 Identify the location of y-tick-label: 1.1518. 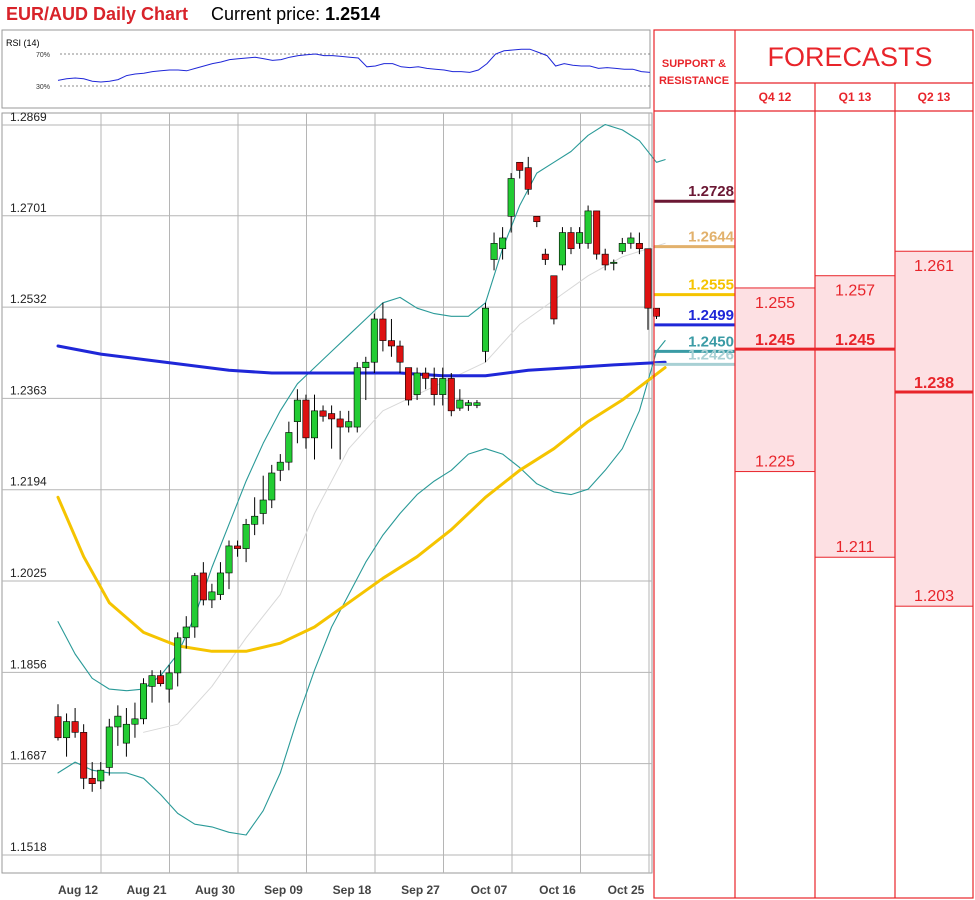
(28, 847).